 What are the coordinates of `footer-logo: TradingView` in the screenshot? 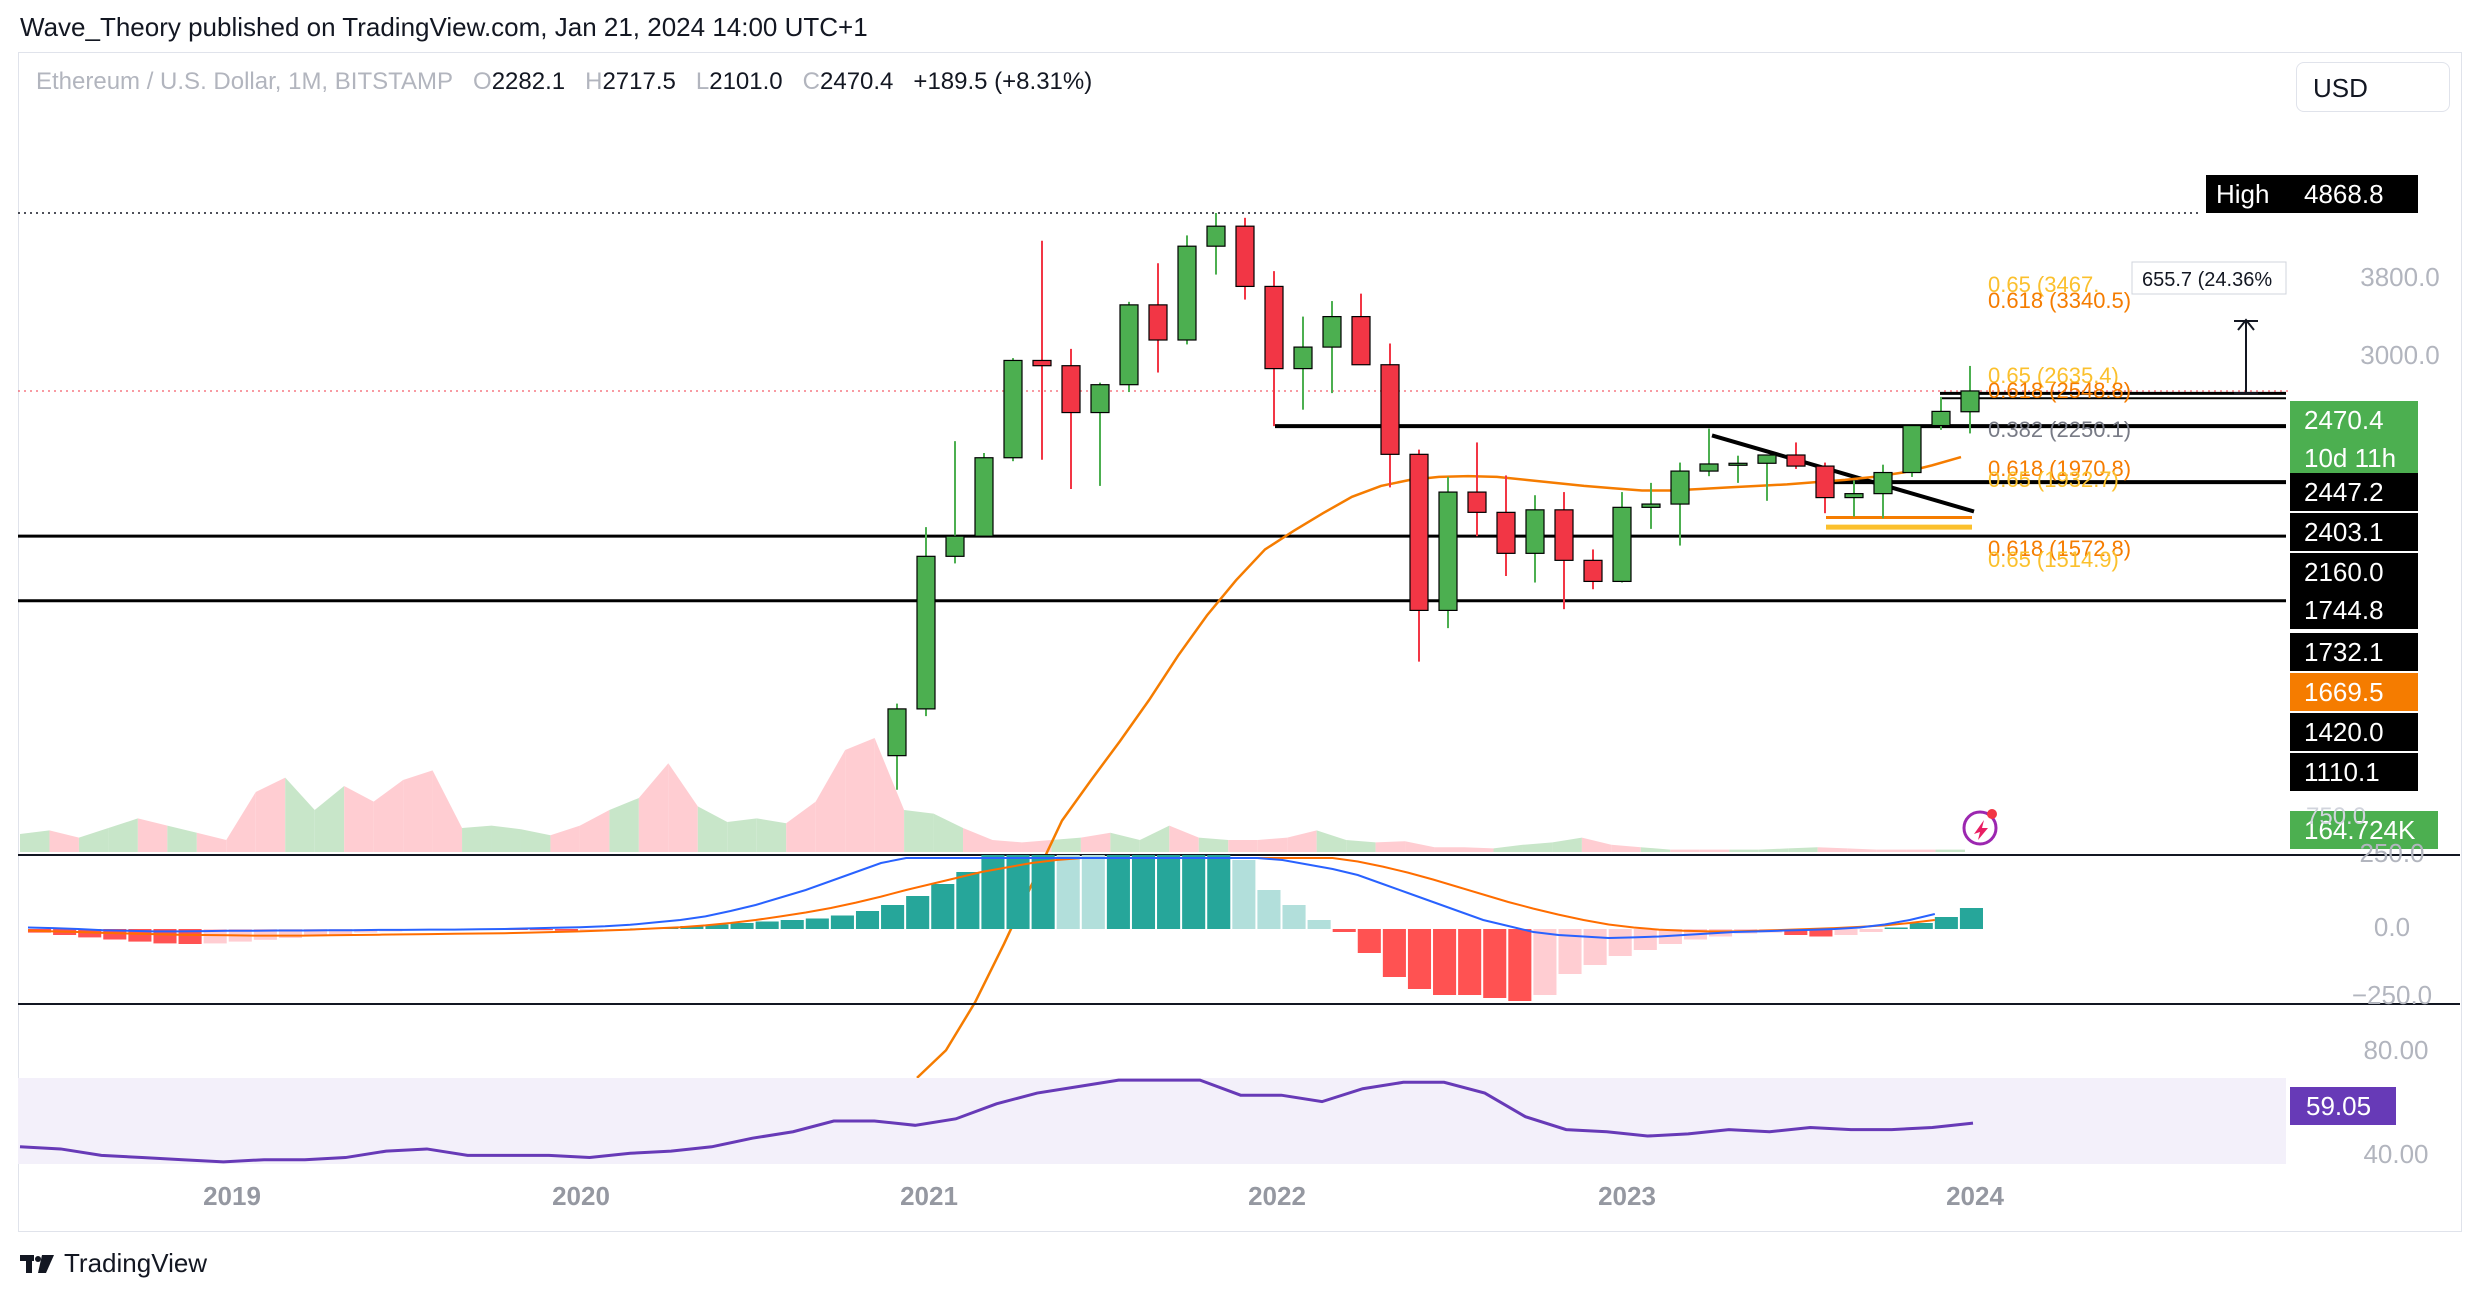 It's located at (113, 1263).